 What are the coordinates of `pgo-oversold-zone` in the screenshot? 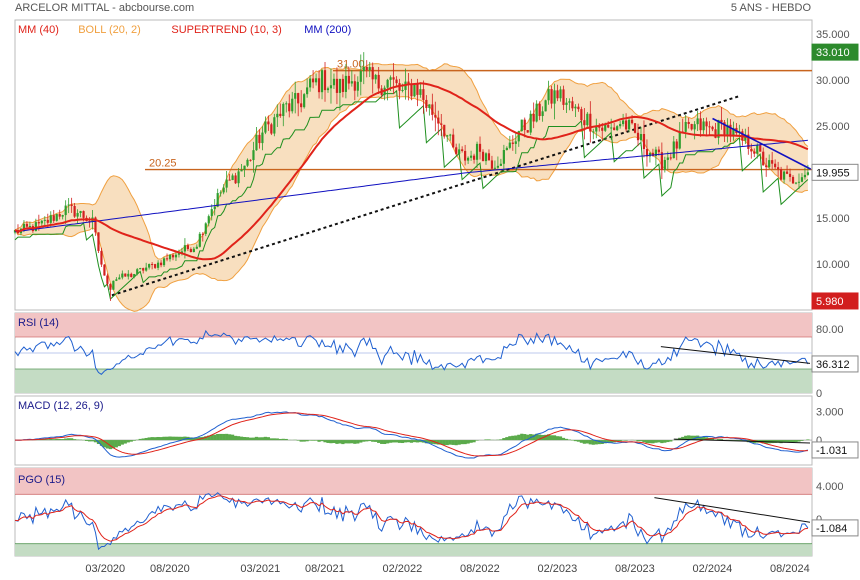 It's located at (413, 549).